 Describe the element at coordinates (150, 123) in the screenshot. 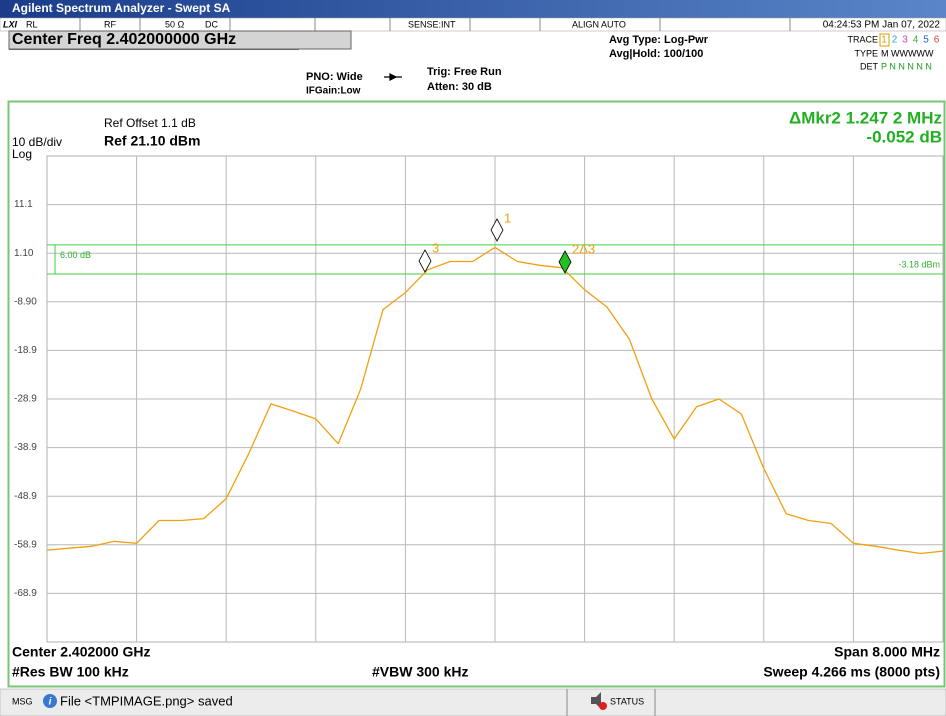

I see `ref-offset: Ref Offset 1.1 dB` at that location.